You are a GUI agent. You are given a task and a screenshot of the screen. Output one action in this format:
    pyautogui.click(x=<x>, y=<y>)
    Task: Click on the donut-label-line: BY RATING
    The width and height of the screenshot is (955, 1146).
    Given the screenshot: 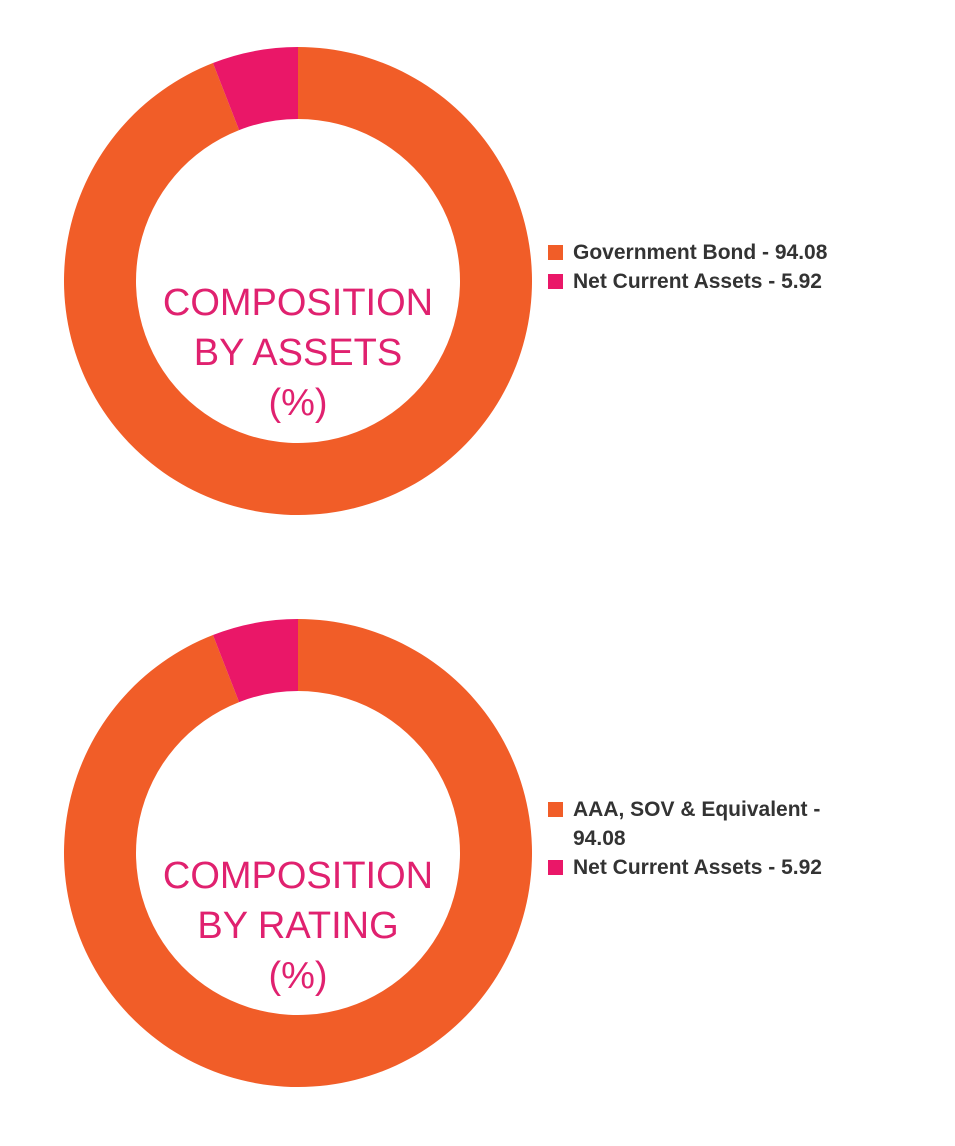 What is the action you would take?
    pyautogui.click(x=298, y=926)
    